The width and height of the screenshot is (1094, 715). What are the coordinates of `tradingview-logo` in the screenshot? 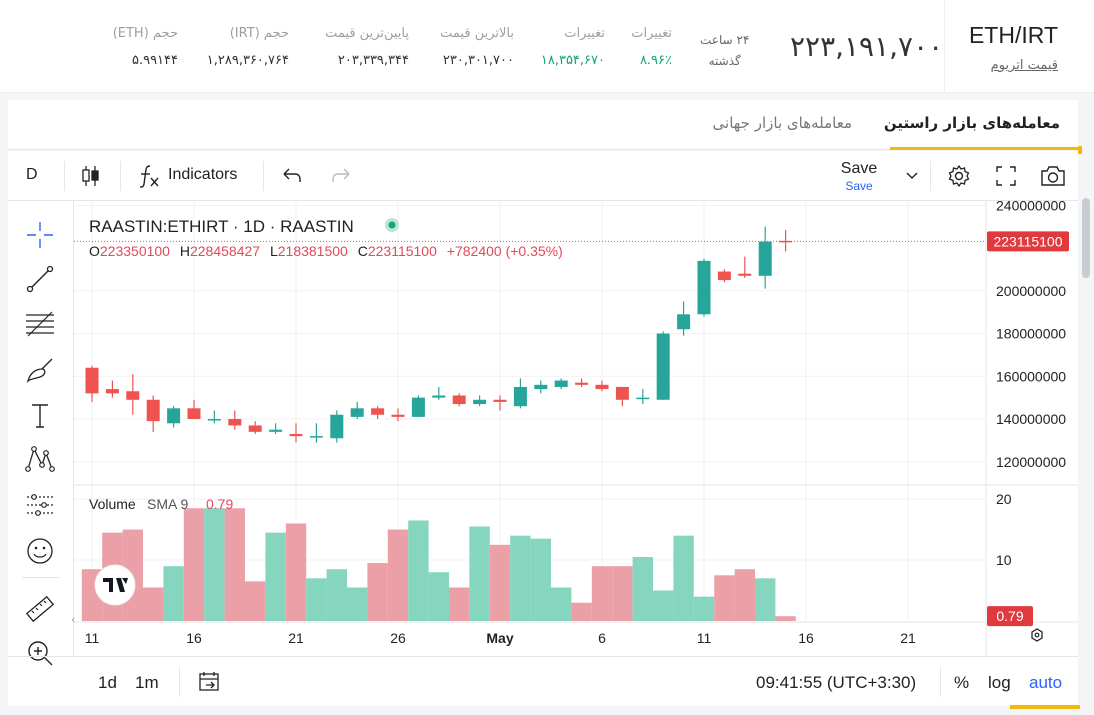 It's located at (115, 585).